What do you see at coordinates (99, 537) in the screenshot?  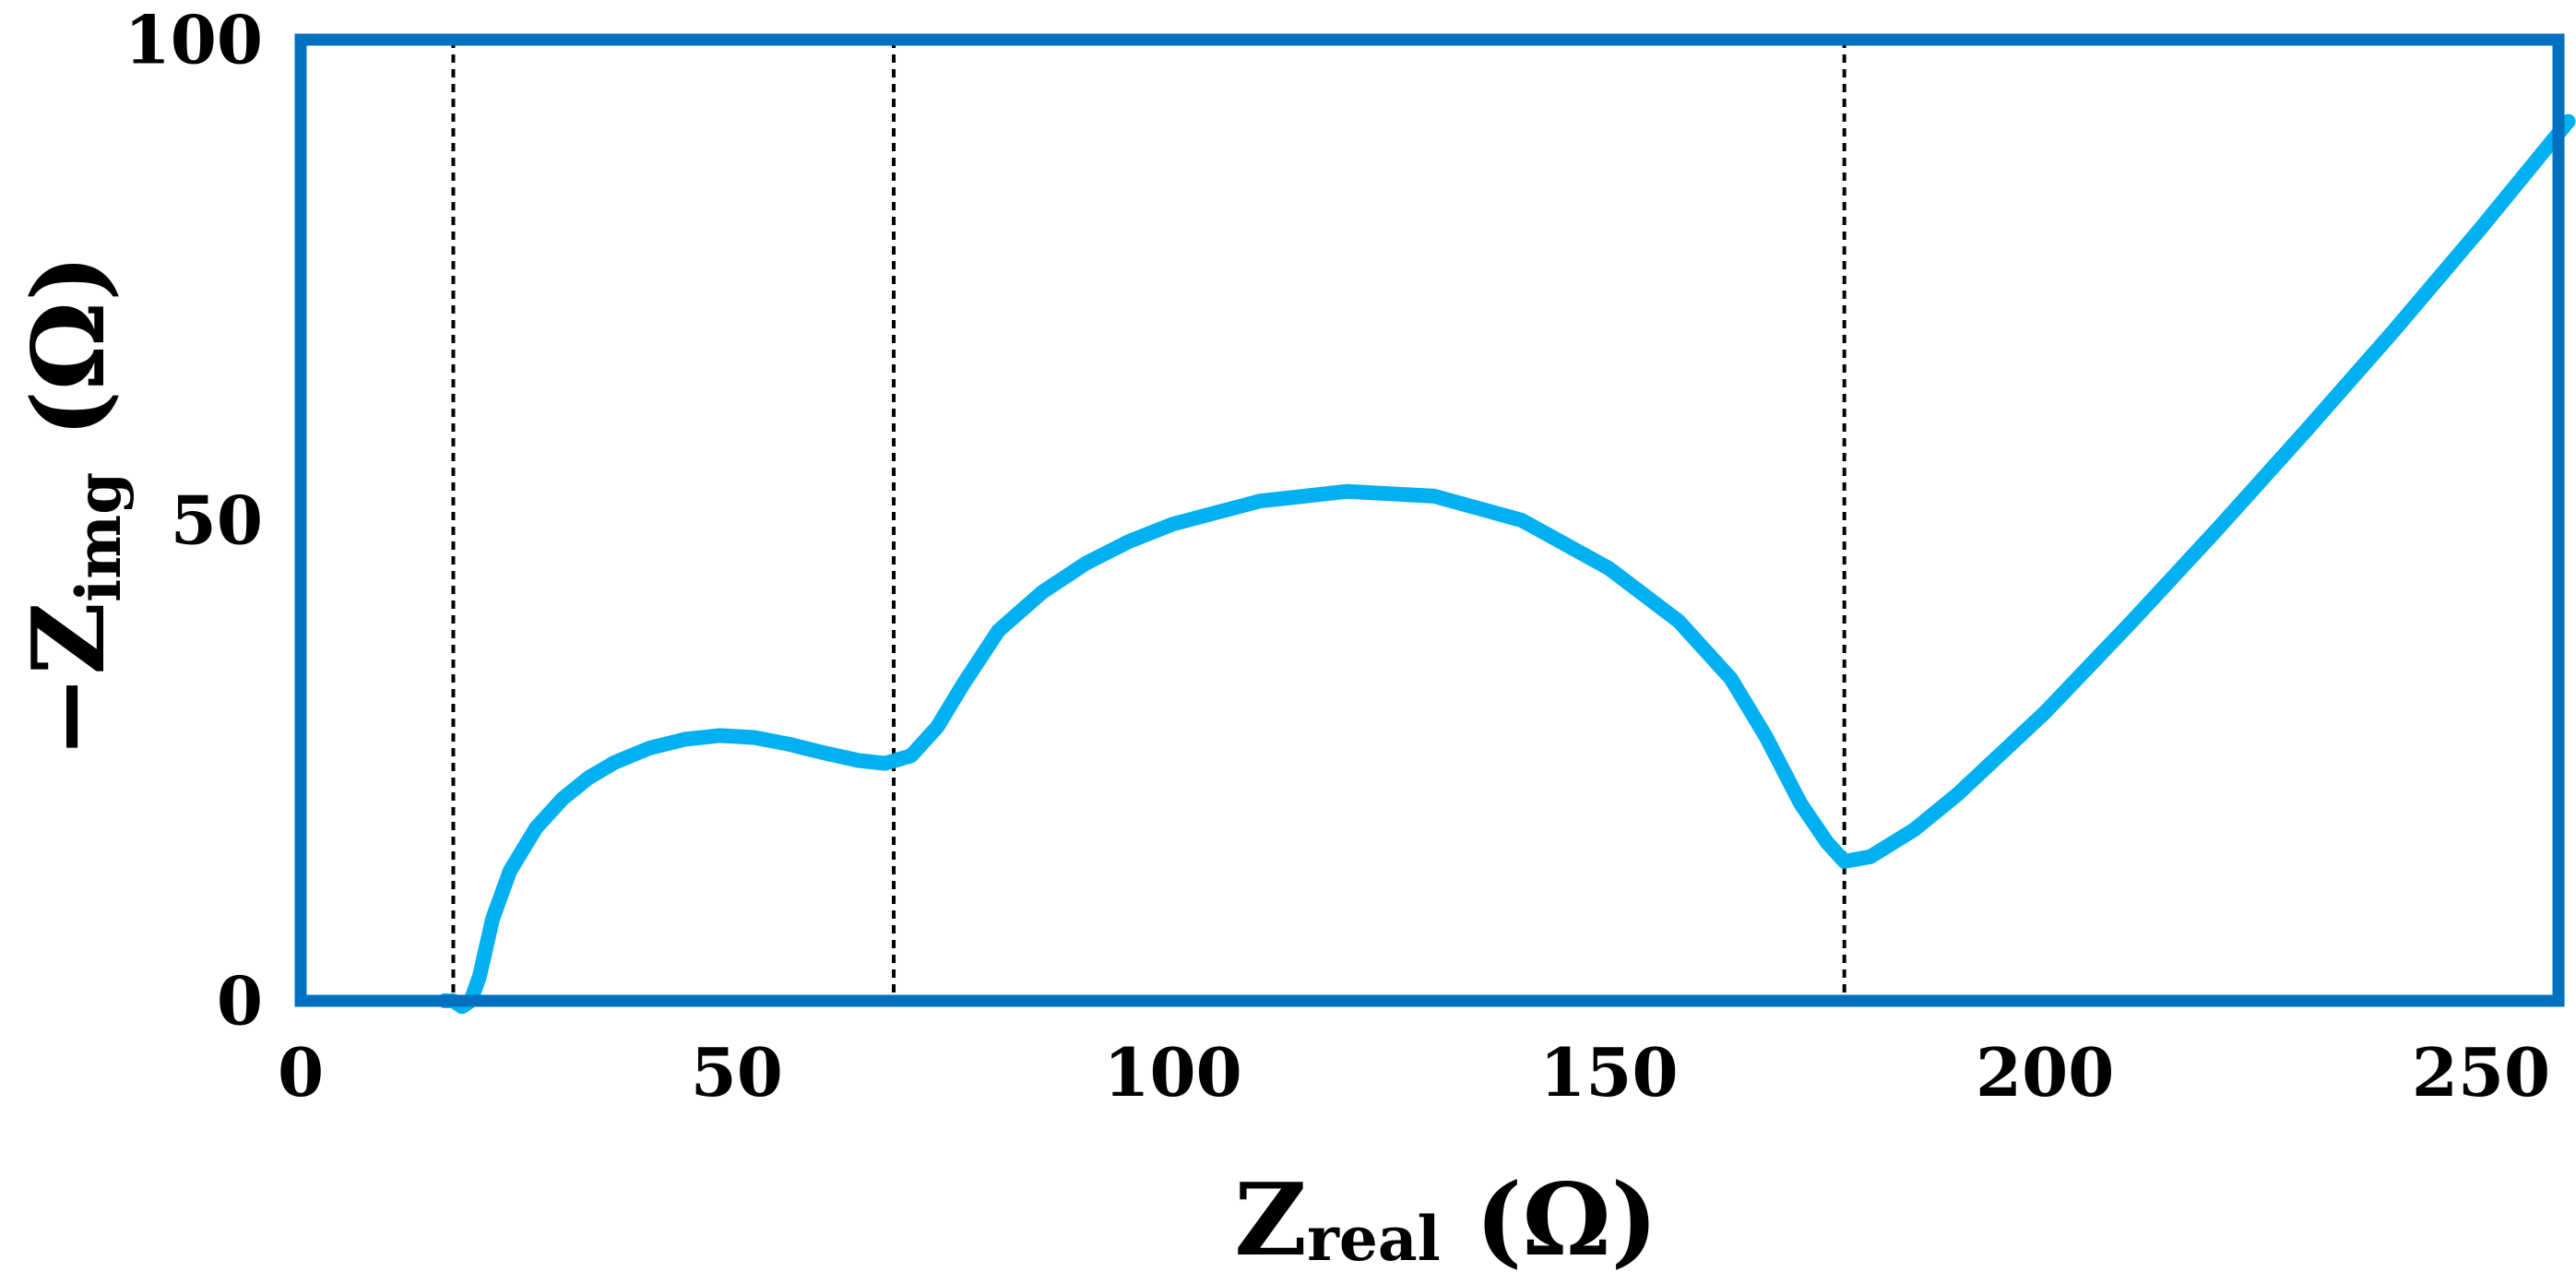 I see `y-axis-title-sub: img` at bounding box center [99, 537].